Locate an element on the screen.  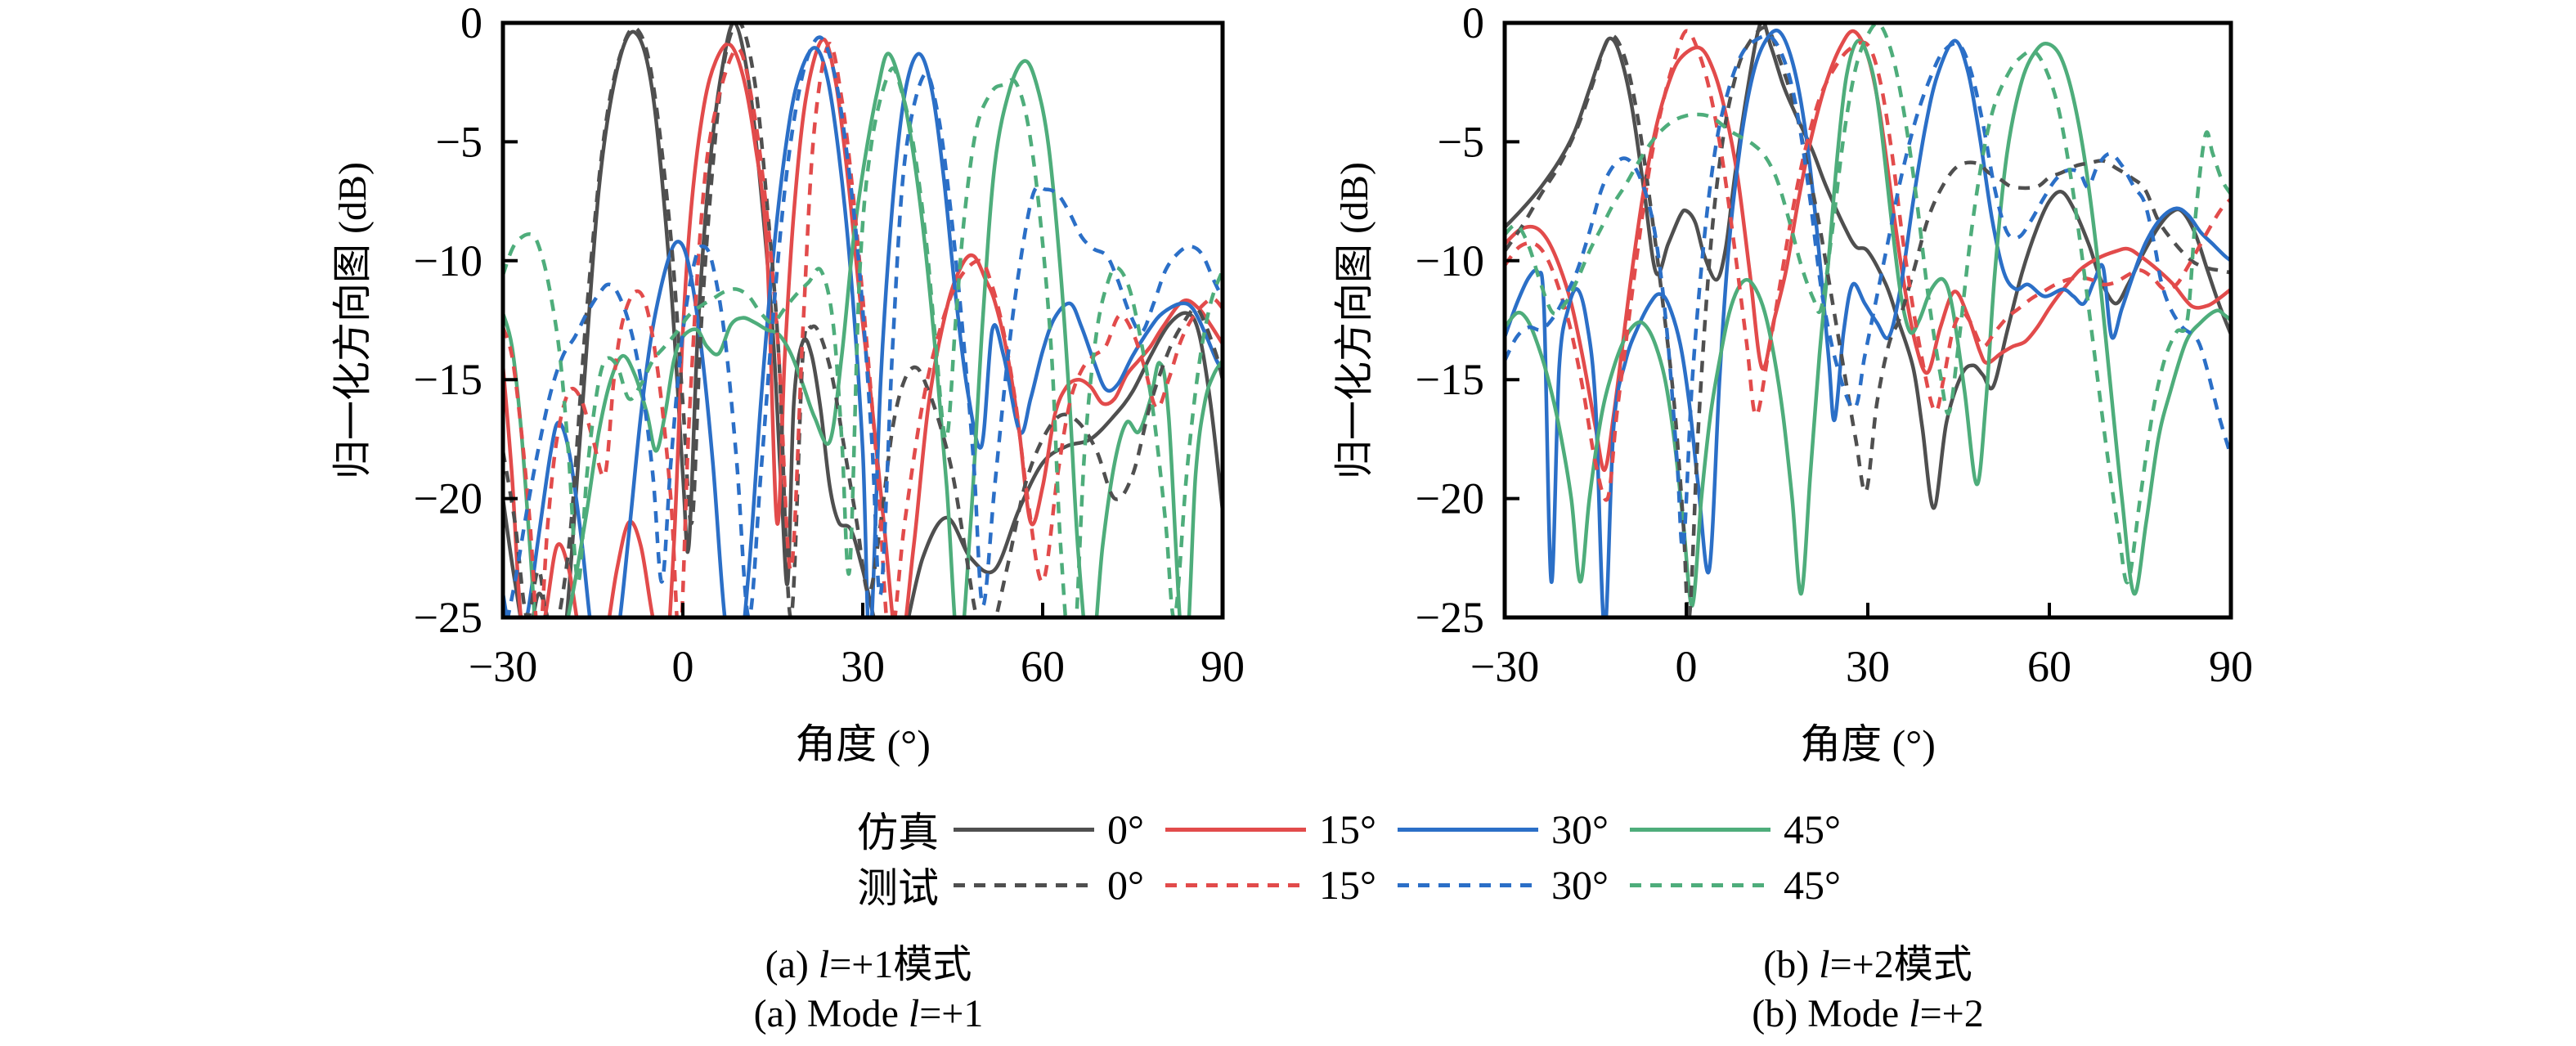
legend: 仿真 0° 15° 30° 45° 测试 0° 15° 30° 45° is located at coordinates (1359, 862).